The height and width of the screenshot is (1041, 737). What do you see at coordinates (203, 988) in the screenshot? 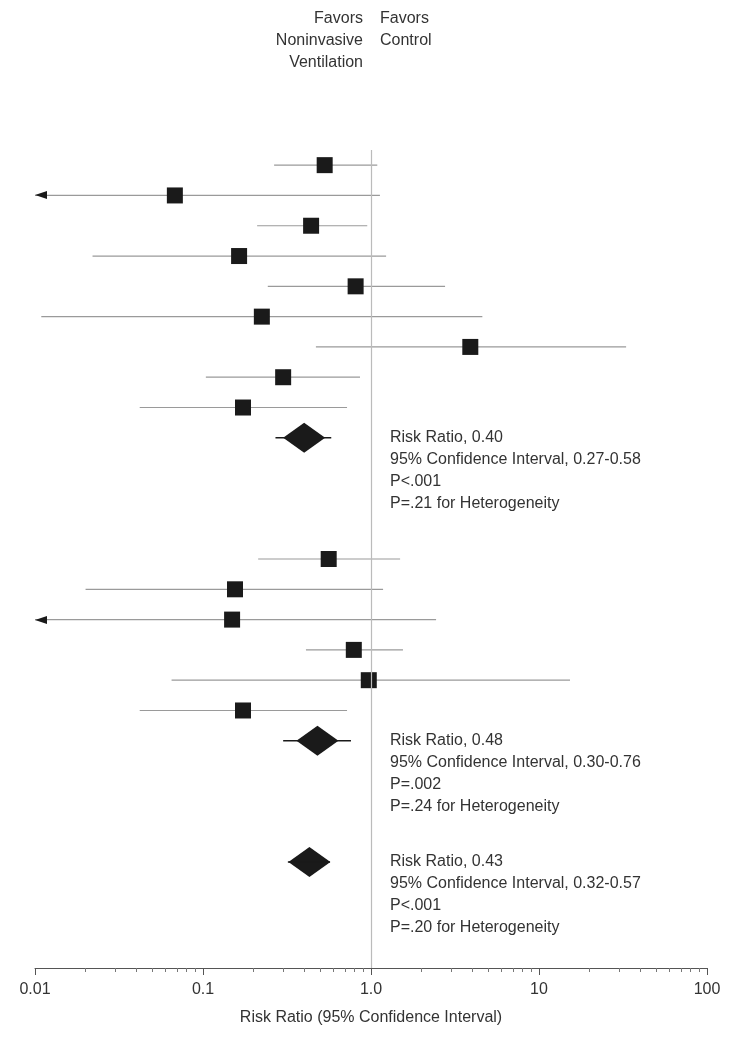
I see `x-tick-label: 0.1` at bounding box center [203, 988].